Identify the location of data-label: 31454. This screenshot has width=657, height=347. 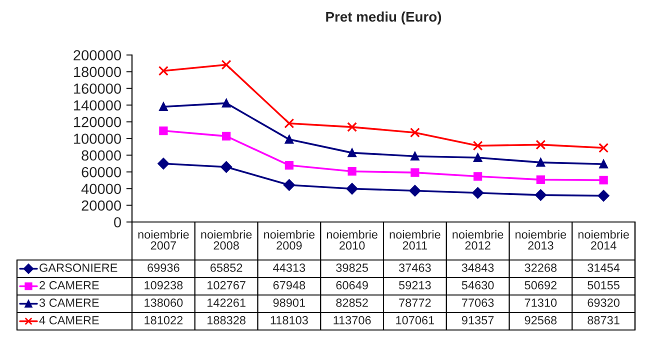
(604, 268).